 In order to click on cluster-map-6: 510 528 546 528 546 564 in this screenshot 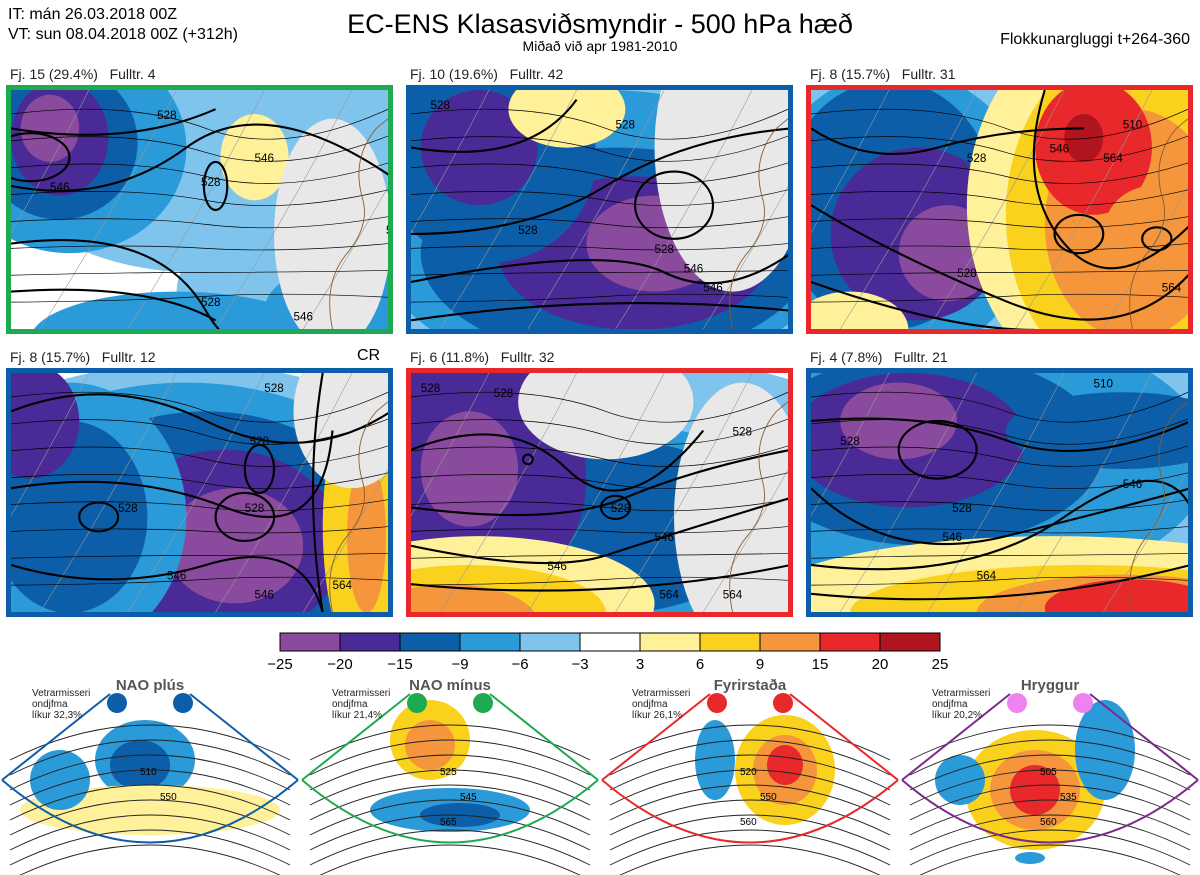, I will do `click(999, 492)`.